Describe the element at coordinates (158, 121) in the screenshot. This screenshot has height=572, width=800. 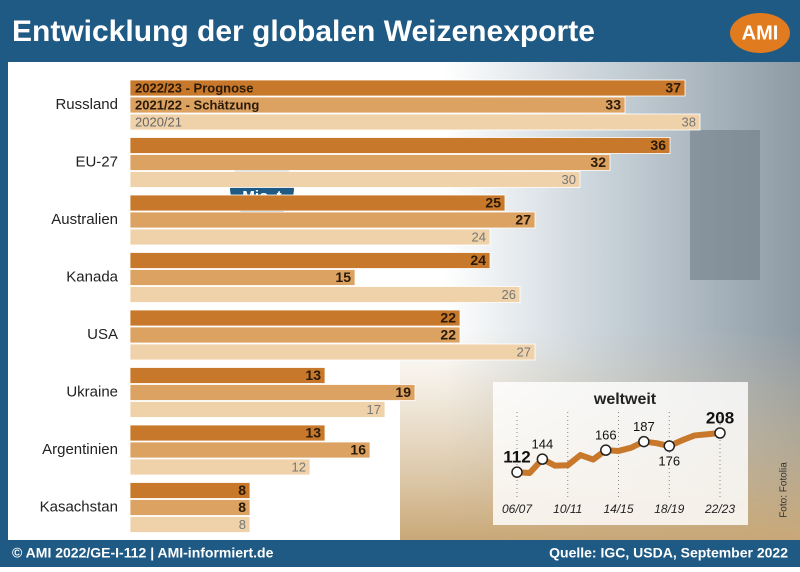
I see `legend-entry: 2020/21` at that location.